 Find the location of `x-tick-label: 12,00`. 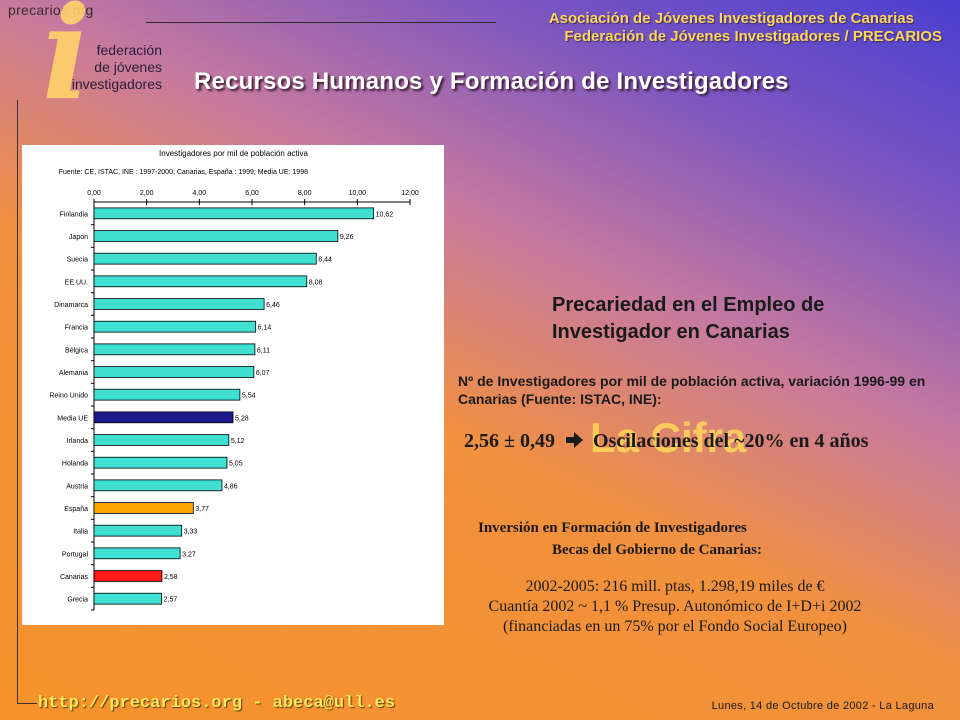

x-tick-label: 12,00 is located at coordinates (410, 193).